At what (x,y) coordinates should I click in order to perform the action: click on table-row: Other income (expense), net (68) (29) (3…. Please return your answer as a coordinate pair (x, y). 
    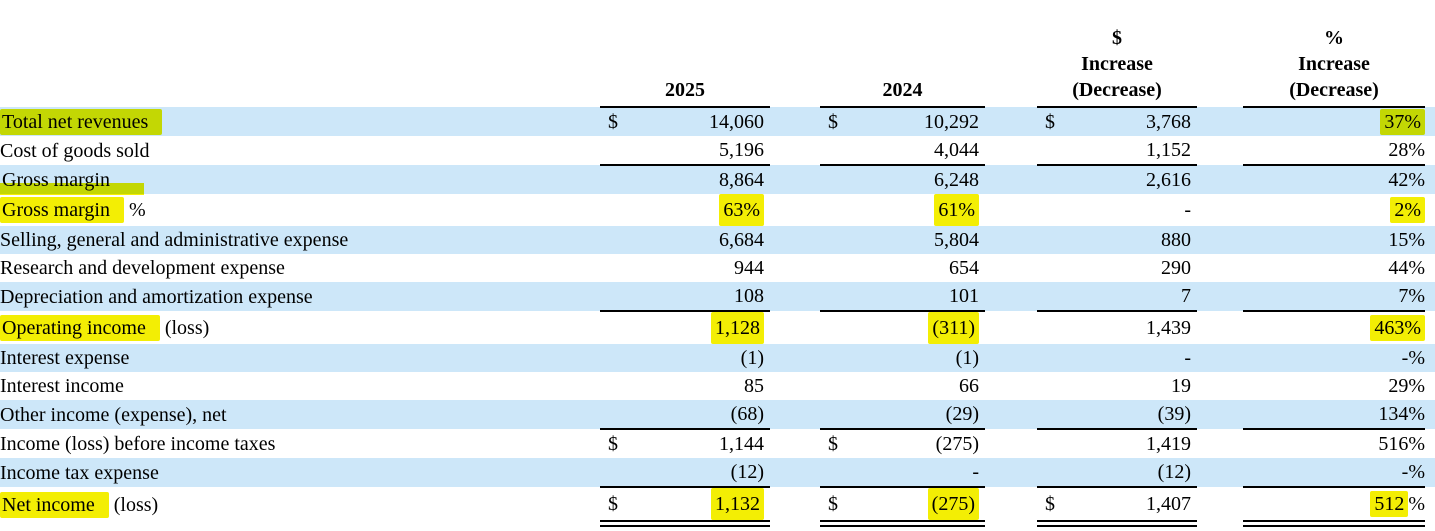
    Looking at the image, I should click on (717, 415).